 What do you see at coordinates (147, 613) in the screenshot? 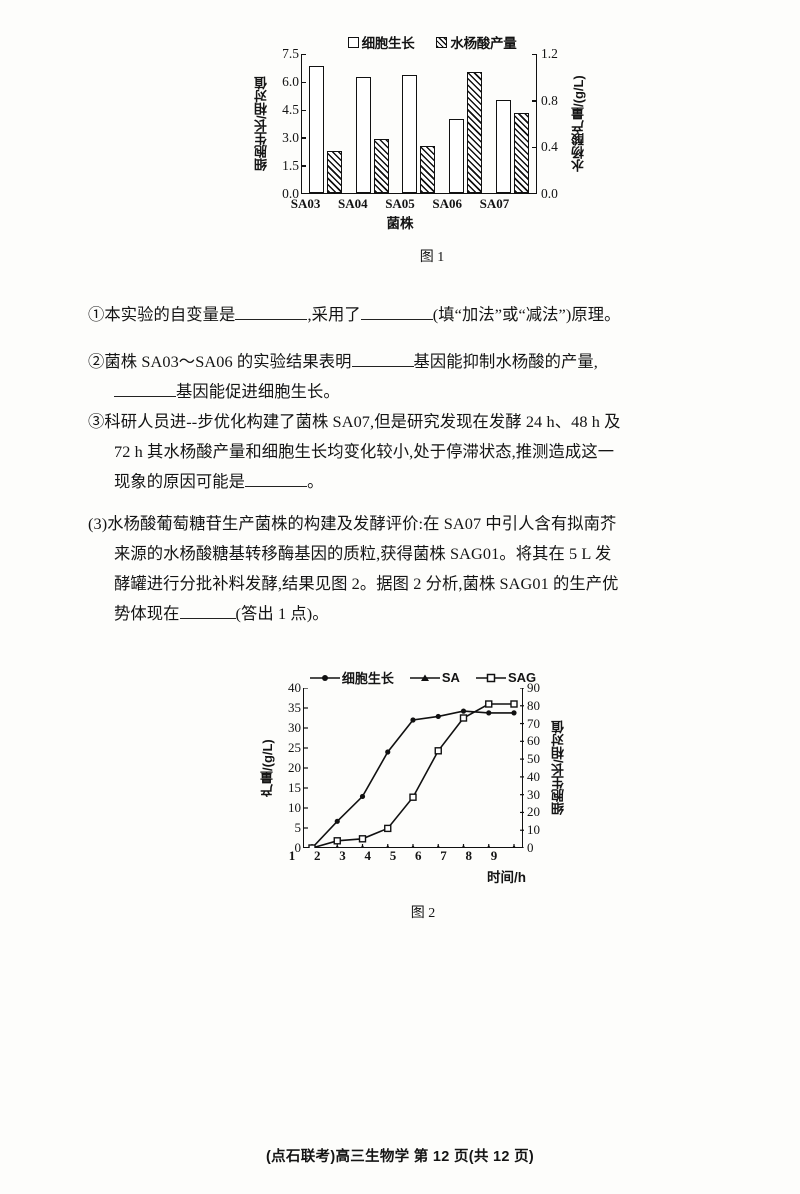
I see `item4-text-d: 势体现在` at bounding box center [147, 613].